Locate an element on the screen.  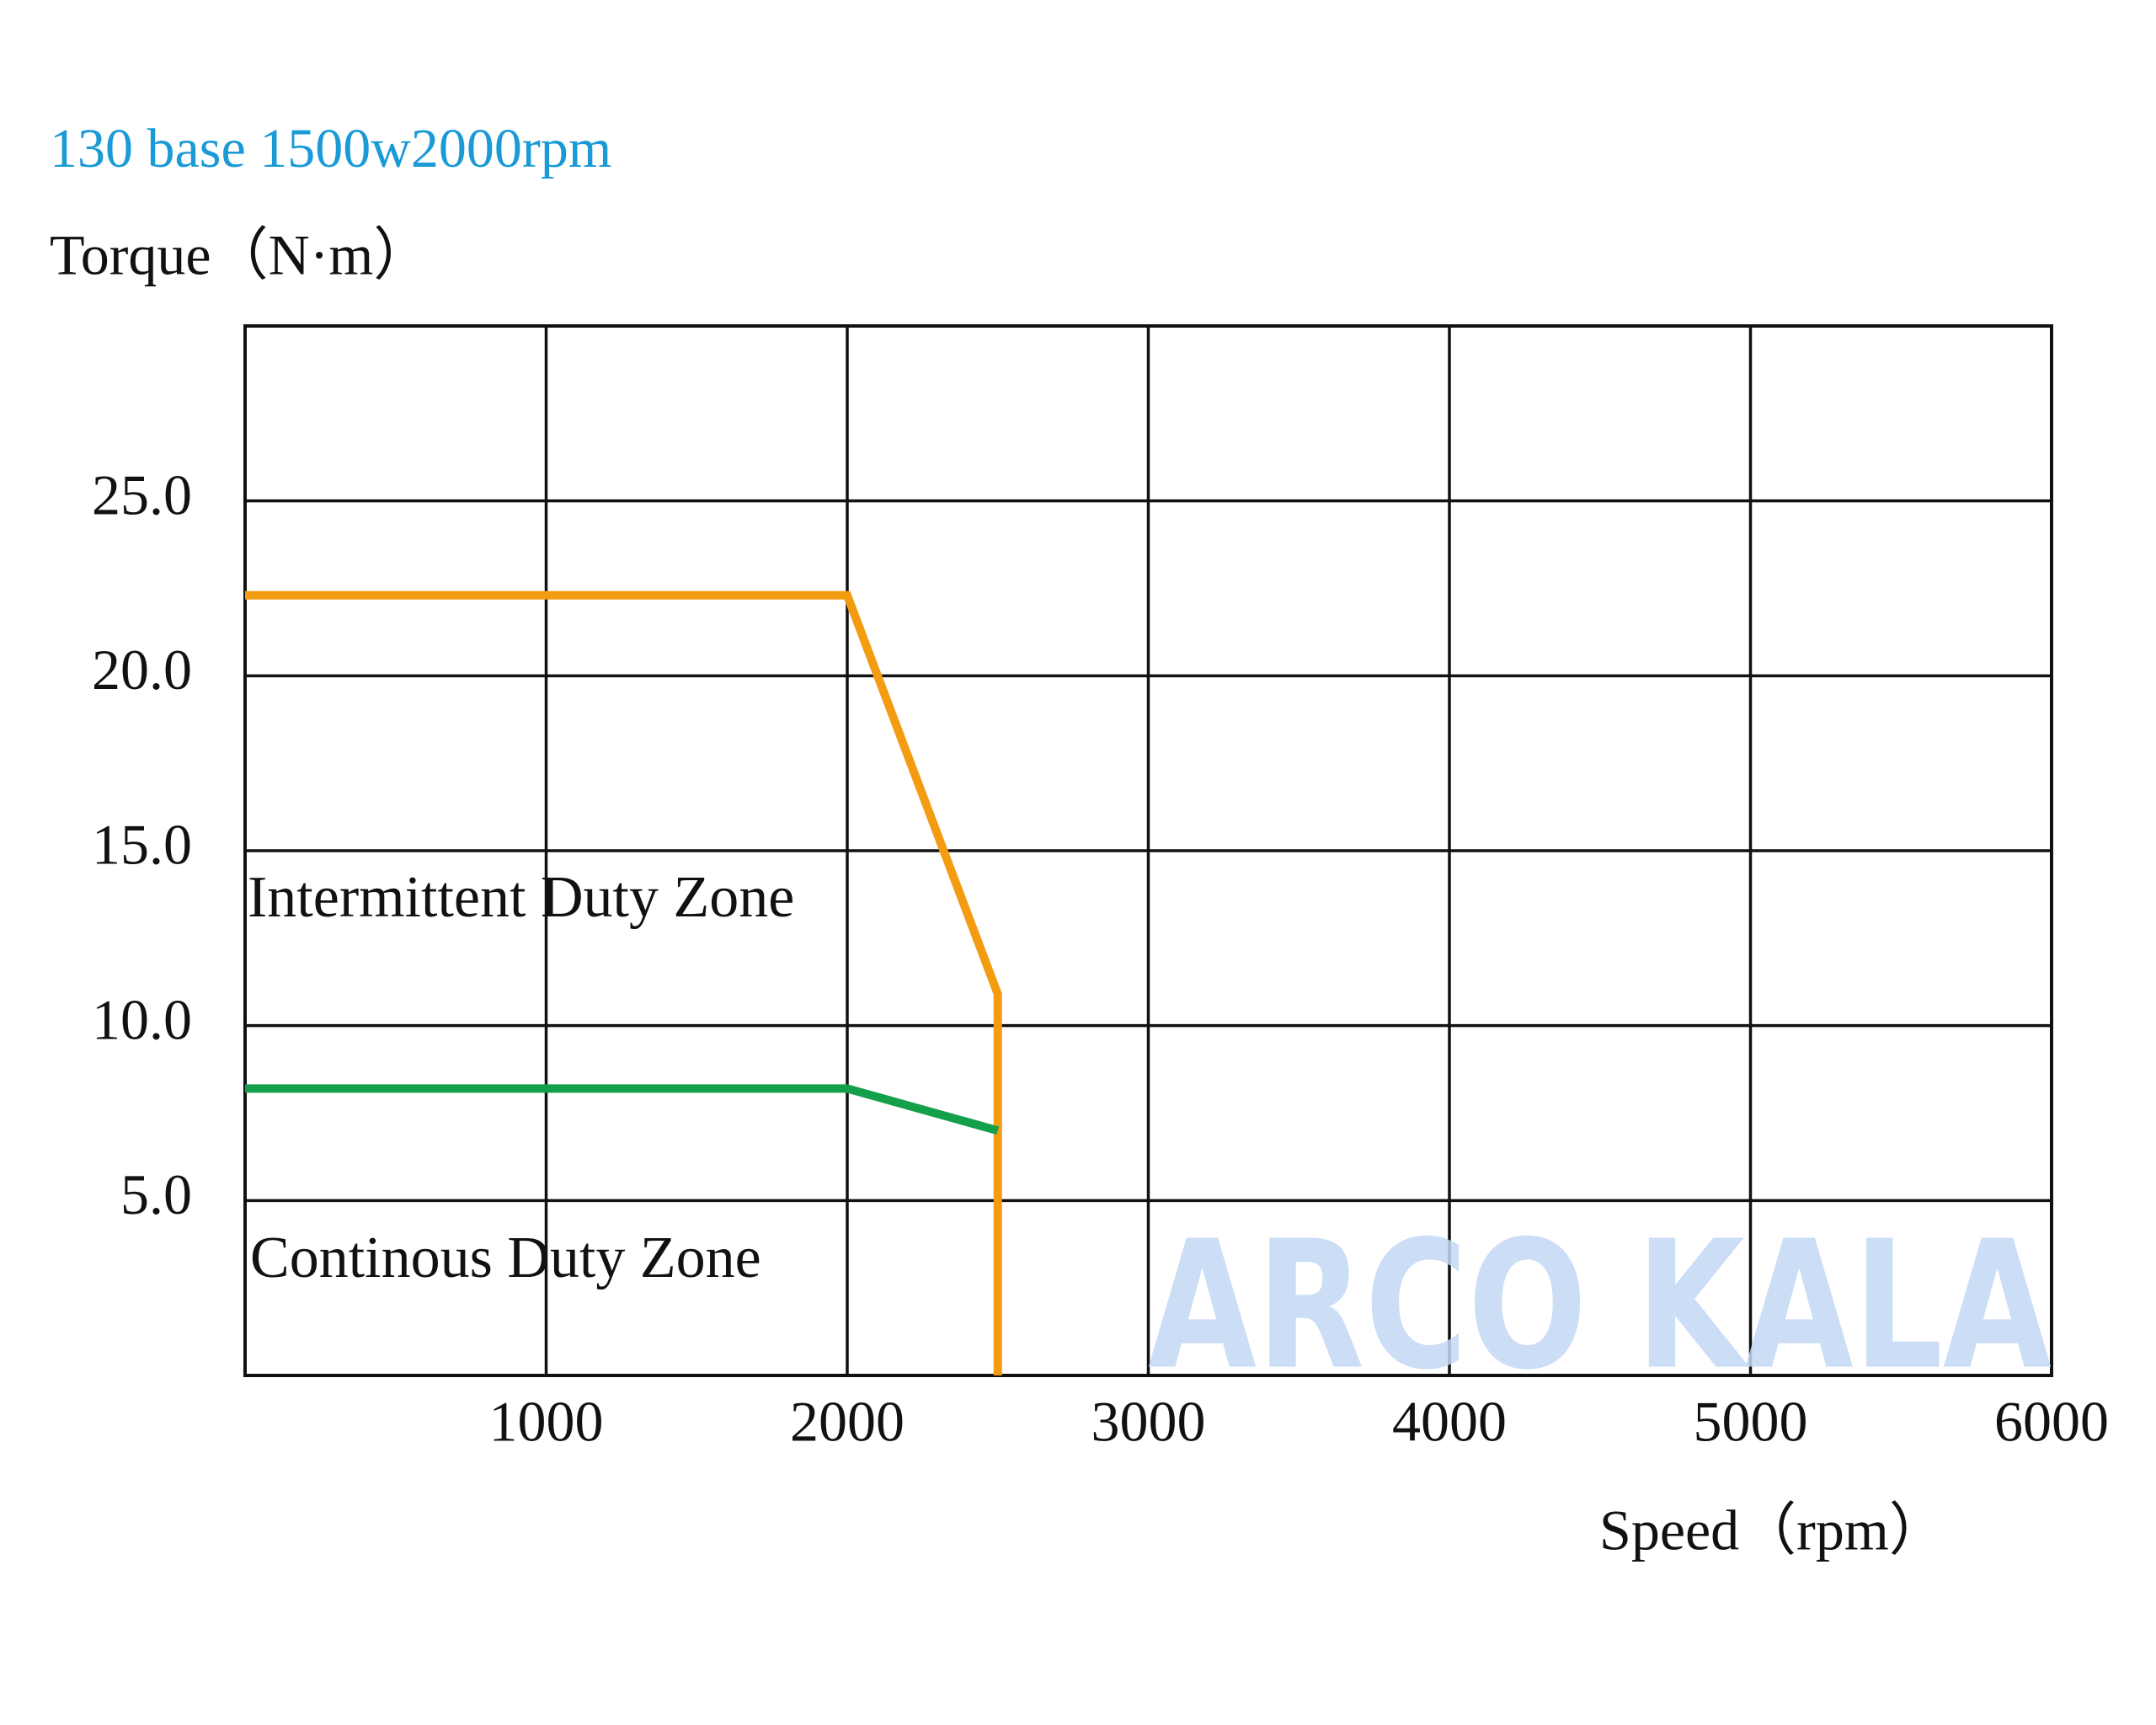
zone-label: Continous Duty Zone is located at coordinates (506, 1258).